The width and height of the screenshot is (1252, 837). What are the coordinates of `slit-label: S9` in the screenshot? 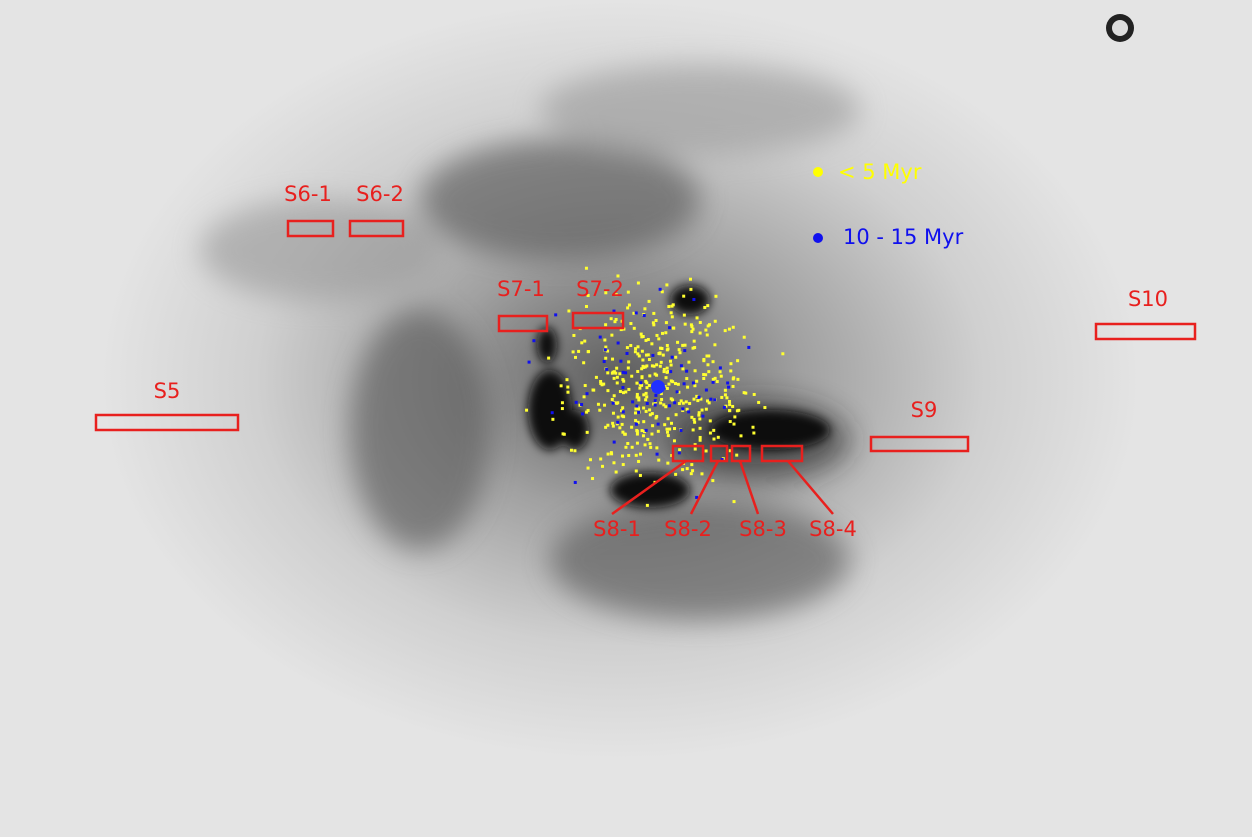 It's located at (924, 410).